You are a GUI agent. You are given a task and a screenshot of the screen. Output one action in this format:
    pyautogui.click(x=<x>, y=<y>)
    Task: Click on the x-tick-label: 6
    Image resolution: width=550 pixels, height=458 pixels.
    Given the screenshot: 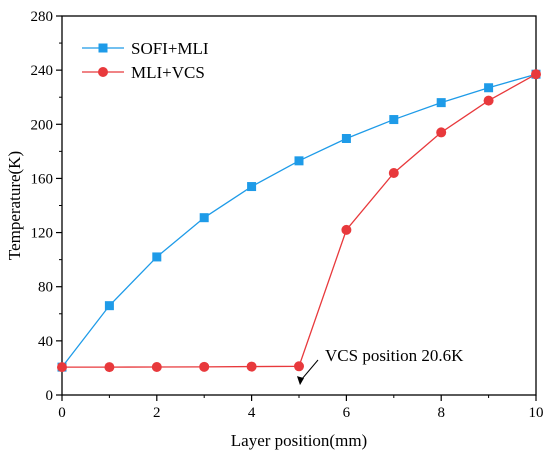 What is the action you would take?
    pyautogui.click(x=347, y=413)
    